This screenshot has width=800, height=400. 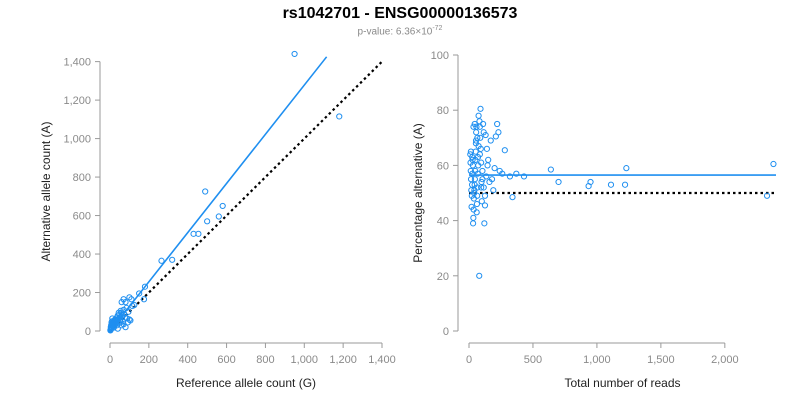 I want to click on y-axis-title: Alternative allele count (A), so click(x=46, y=191).